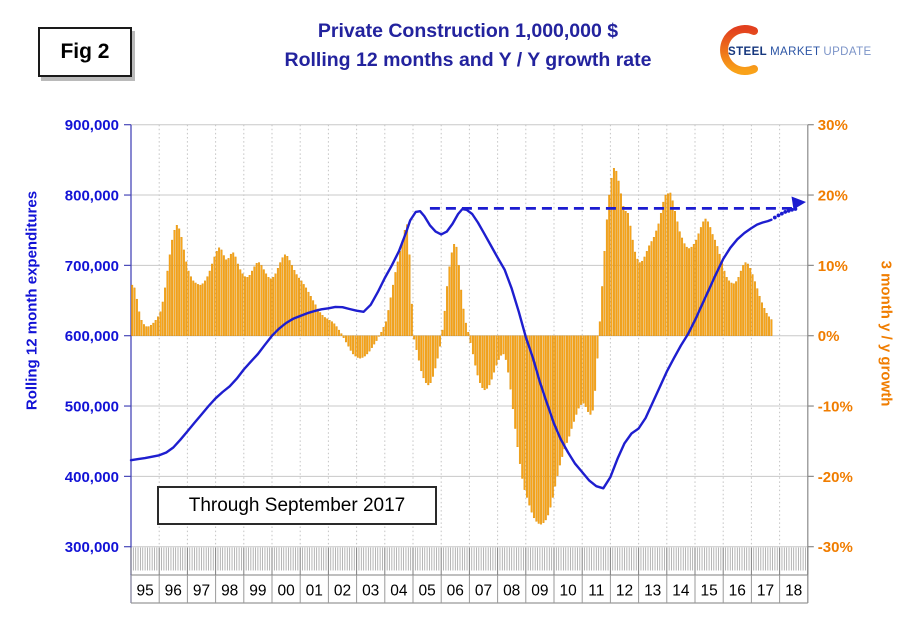  Describe the element at coordinates (370, 591) in the screenshot. I see `x-axis-year-label: 03` at that location.